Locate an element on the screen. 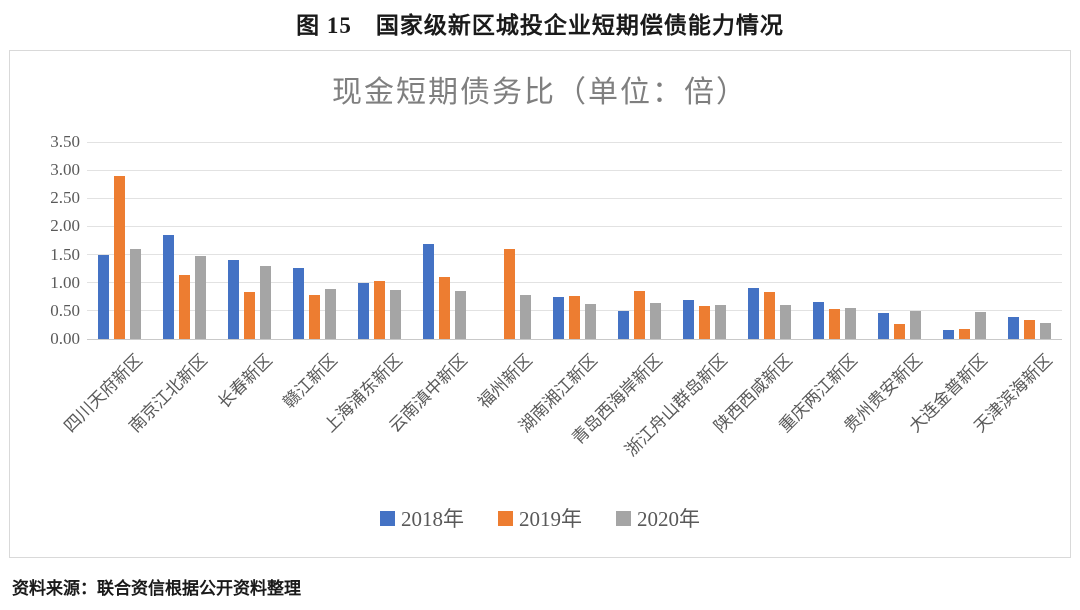 This screenshot has width=1080, height=610. bar-2019年-长春新区 is located at coordinates (249, 315).